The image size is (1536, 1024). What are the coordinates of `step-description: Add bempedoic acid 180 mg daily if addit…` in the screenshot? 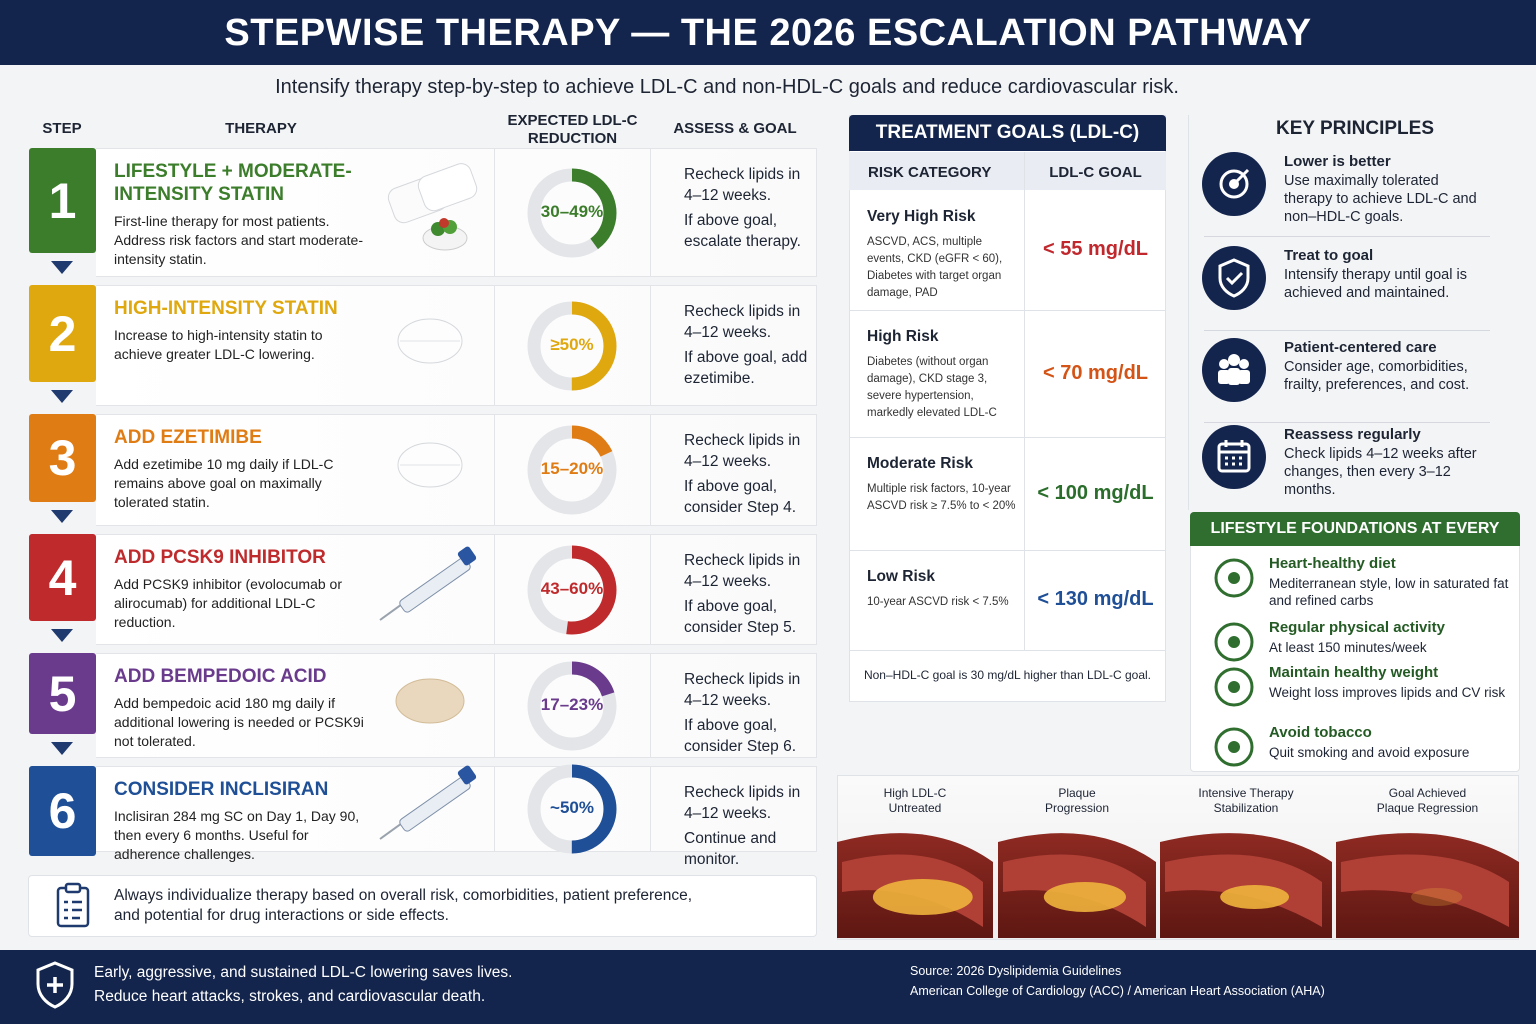 It's located at (239, 722).